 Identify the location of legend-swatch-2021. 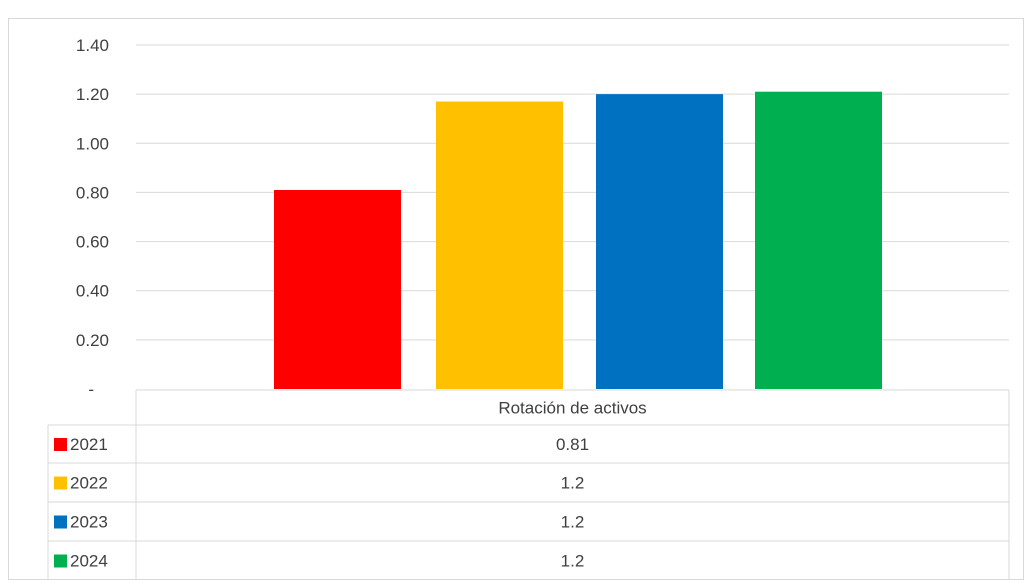
(60, 444).